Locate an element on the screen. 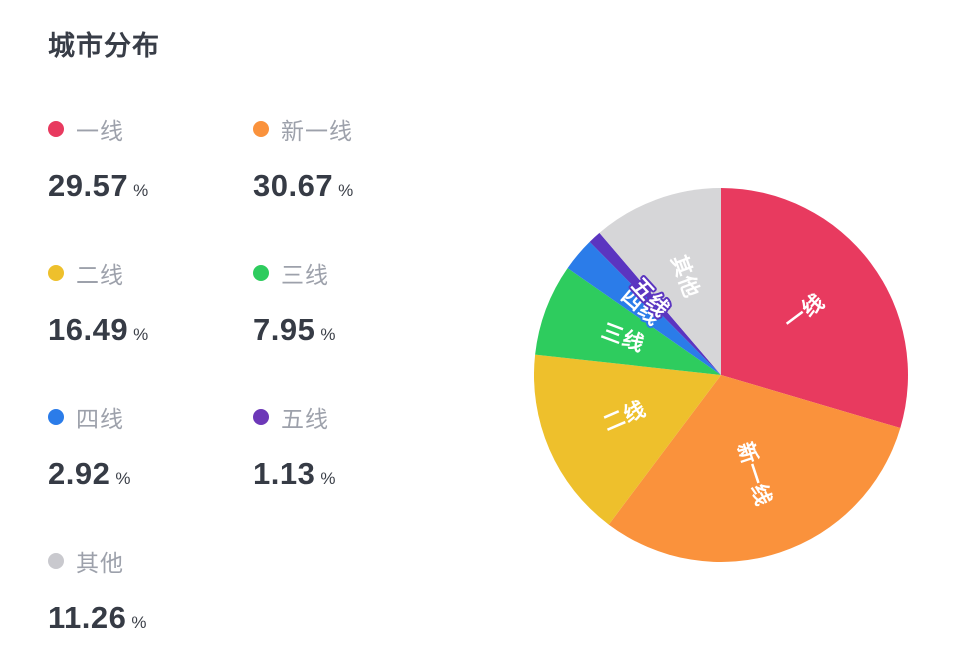 This screenshot has height=670, width=968. legend-item-tier5: 五线 1.13 % is located at coordinates (355, 449).